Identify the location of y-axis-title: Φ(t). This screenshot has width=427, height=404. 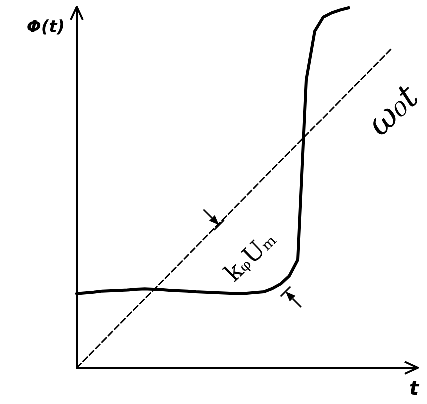
(45, 28).